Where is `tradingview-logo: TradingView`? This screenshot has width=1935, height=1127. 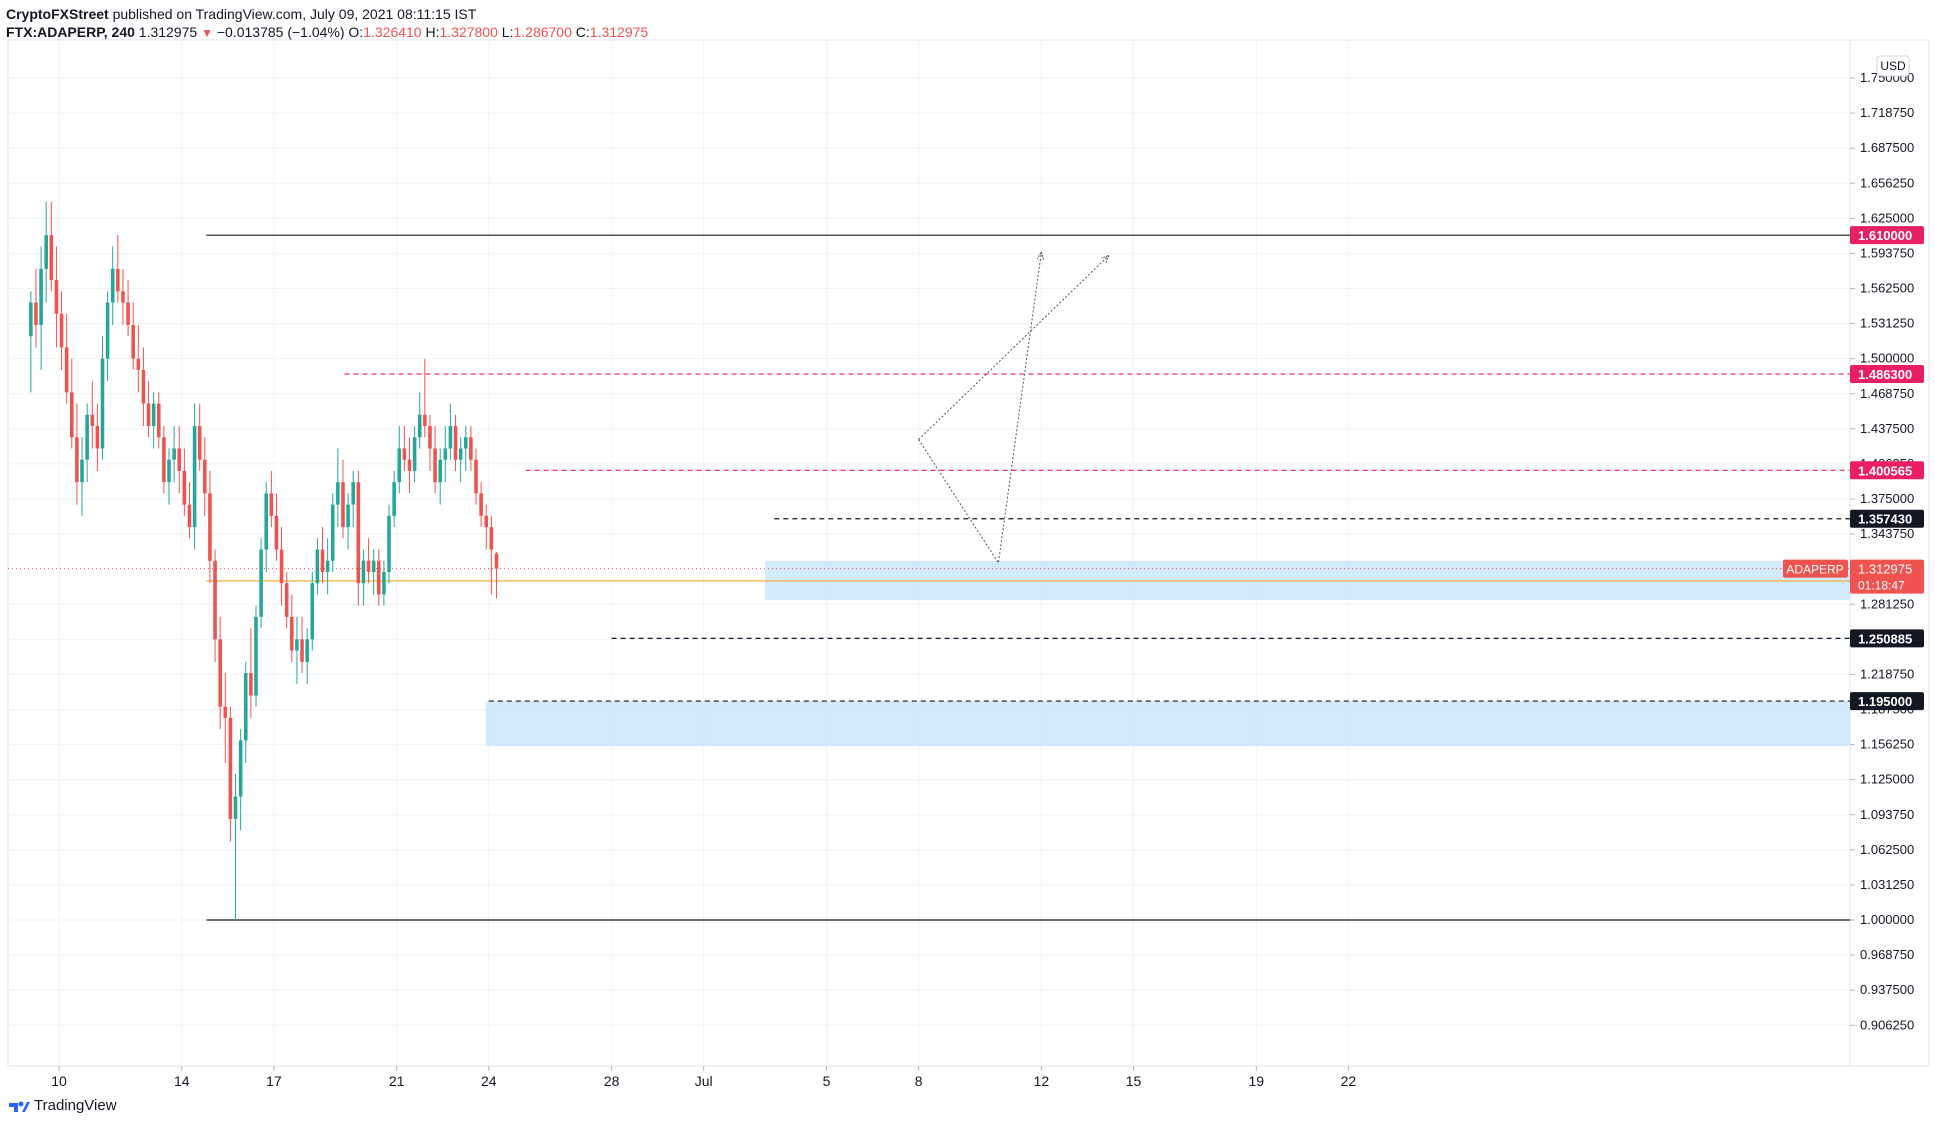
tradingview-logo: TradingView is located at coordinates (62, 1105).